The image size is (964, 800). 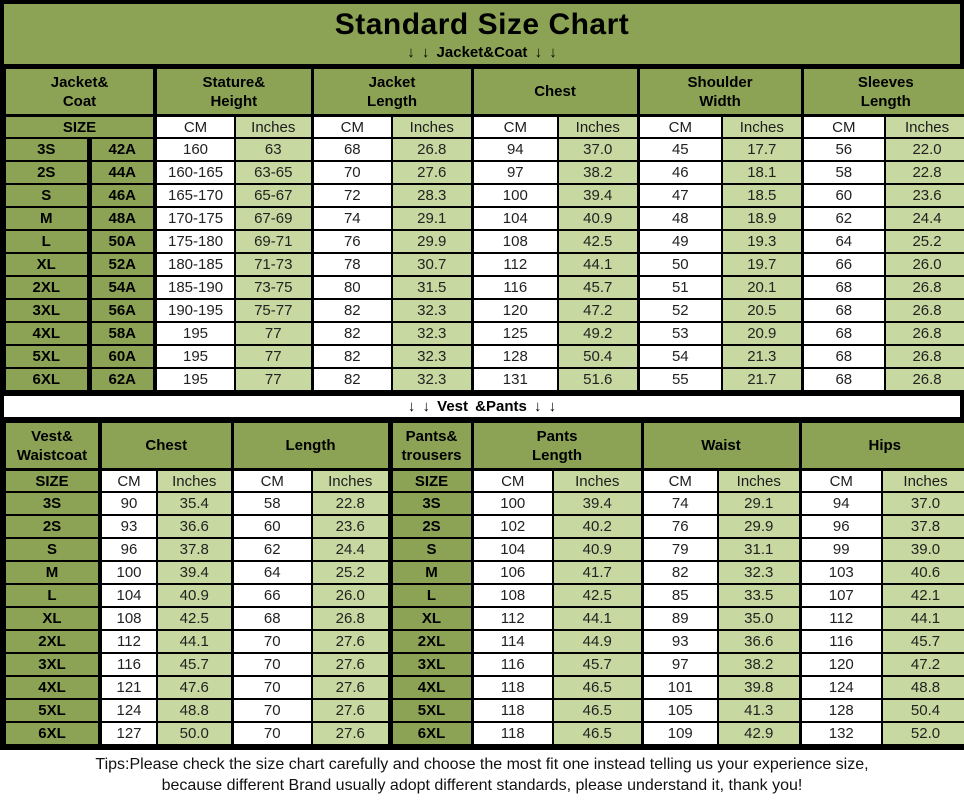 What do you see at coordinates (759, 526) in the screenshot?
I see `value-cell: 29.9` at bounding box center [759, 526].